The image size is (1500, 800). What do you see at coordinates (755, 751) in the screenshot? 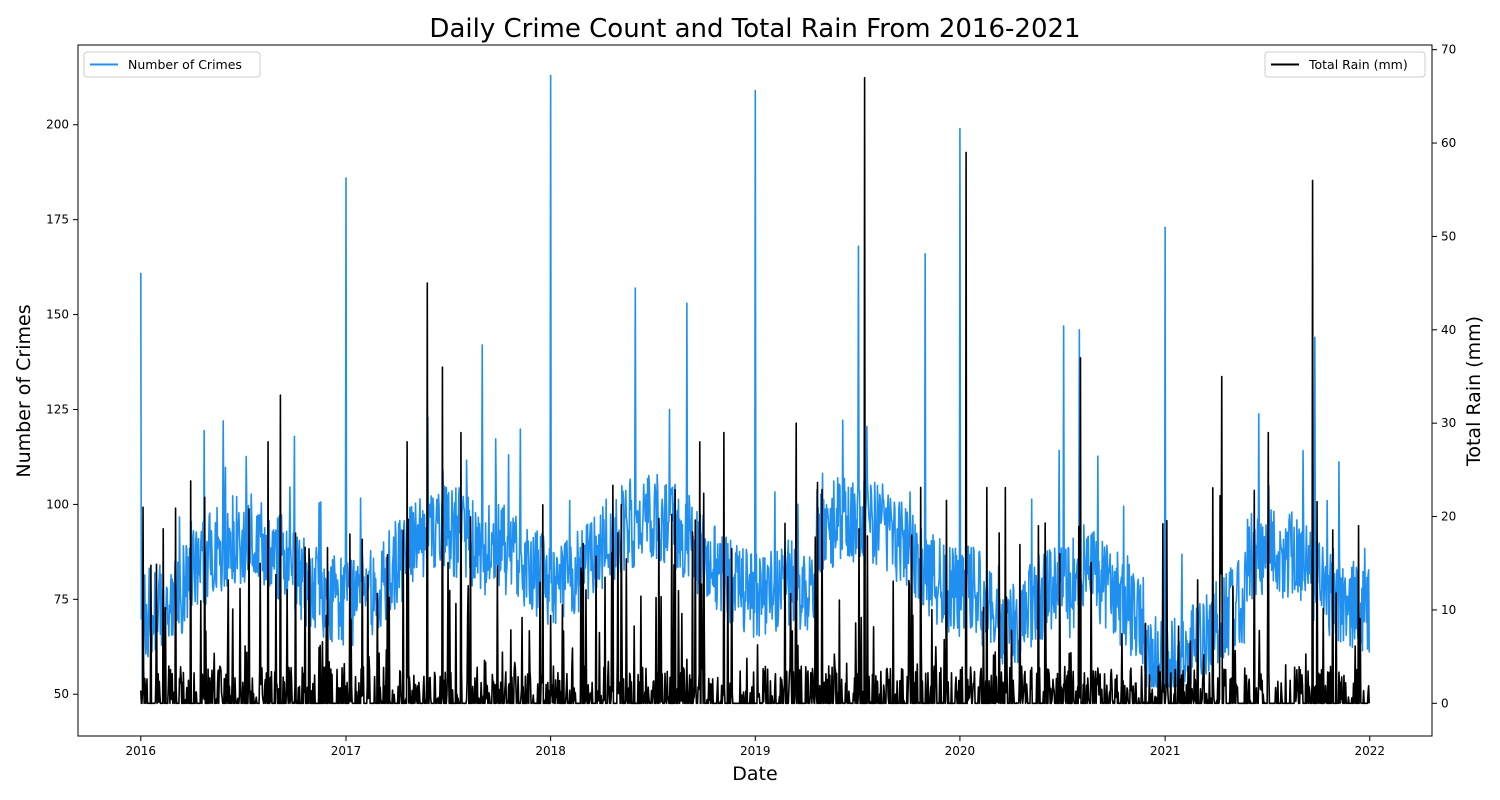
I see `x-tick-label: 2019` at bounding box center [755, 751].